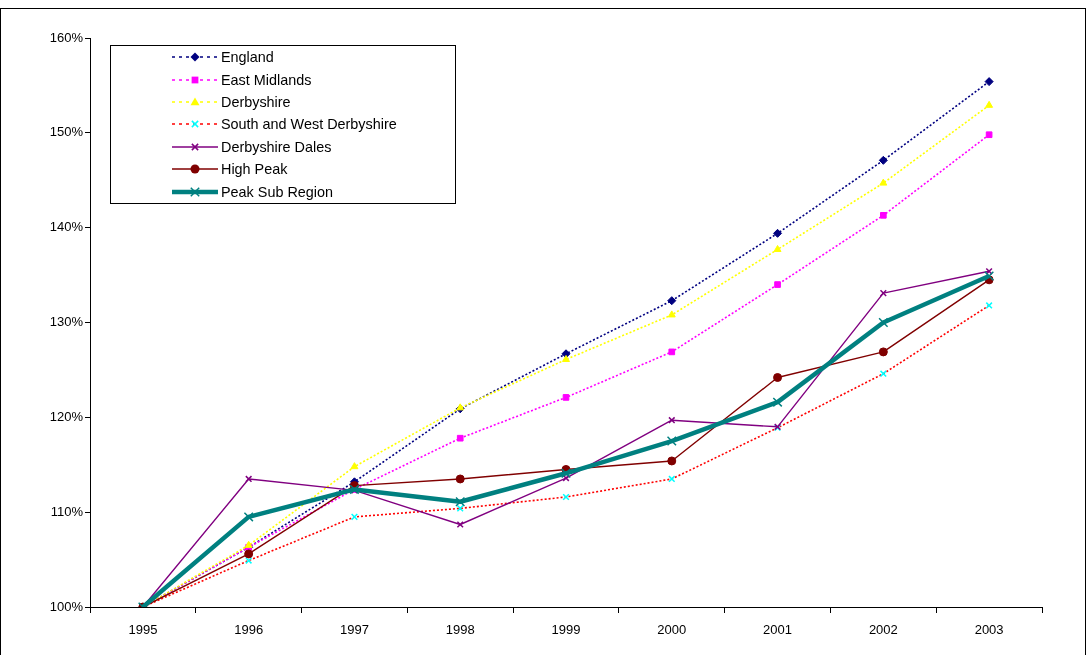 Image resolution: width=1089 pixels, height=655 pixels. I want to click on y-tick-label: 150%, so click(66, 132).